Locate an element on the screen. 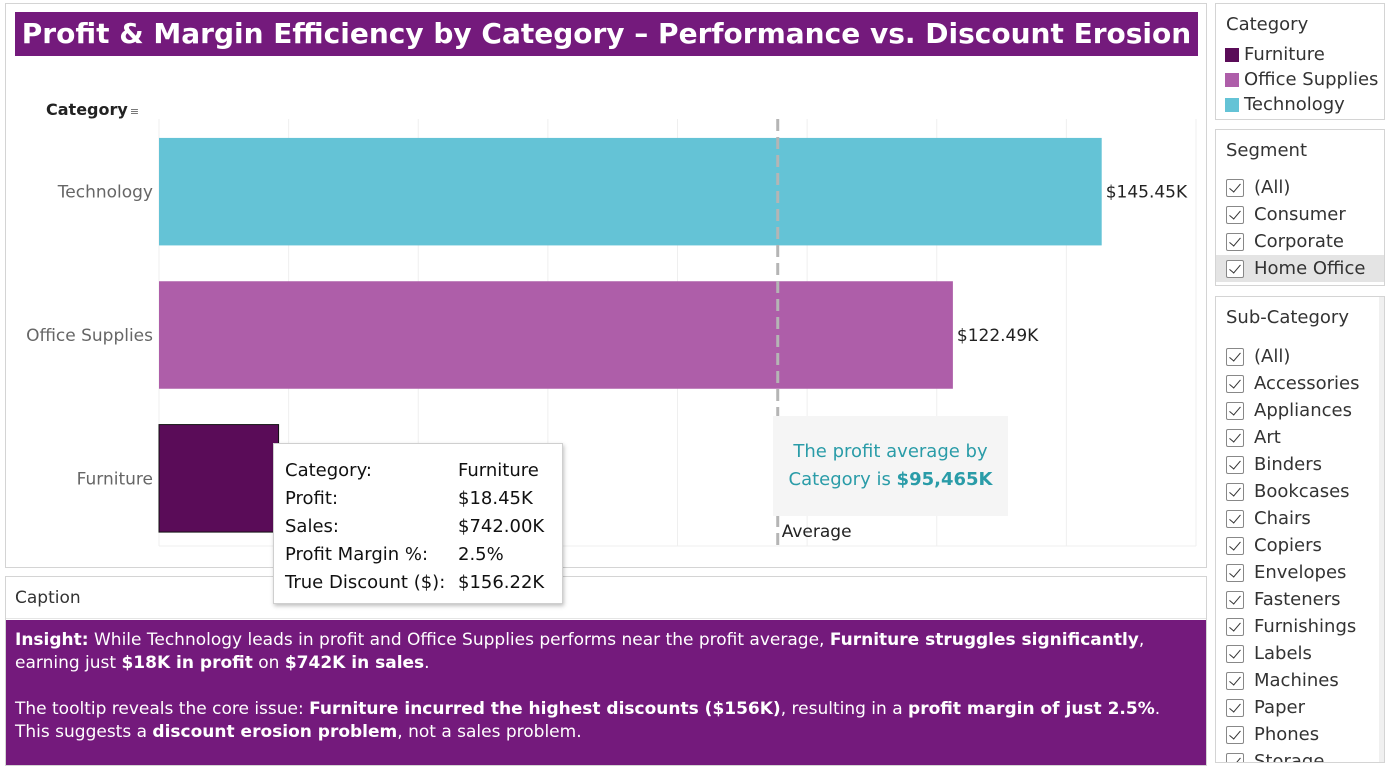  filter-option: Home Office is located at coordinates (1300, 268).